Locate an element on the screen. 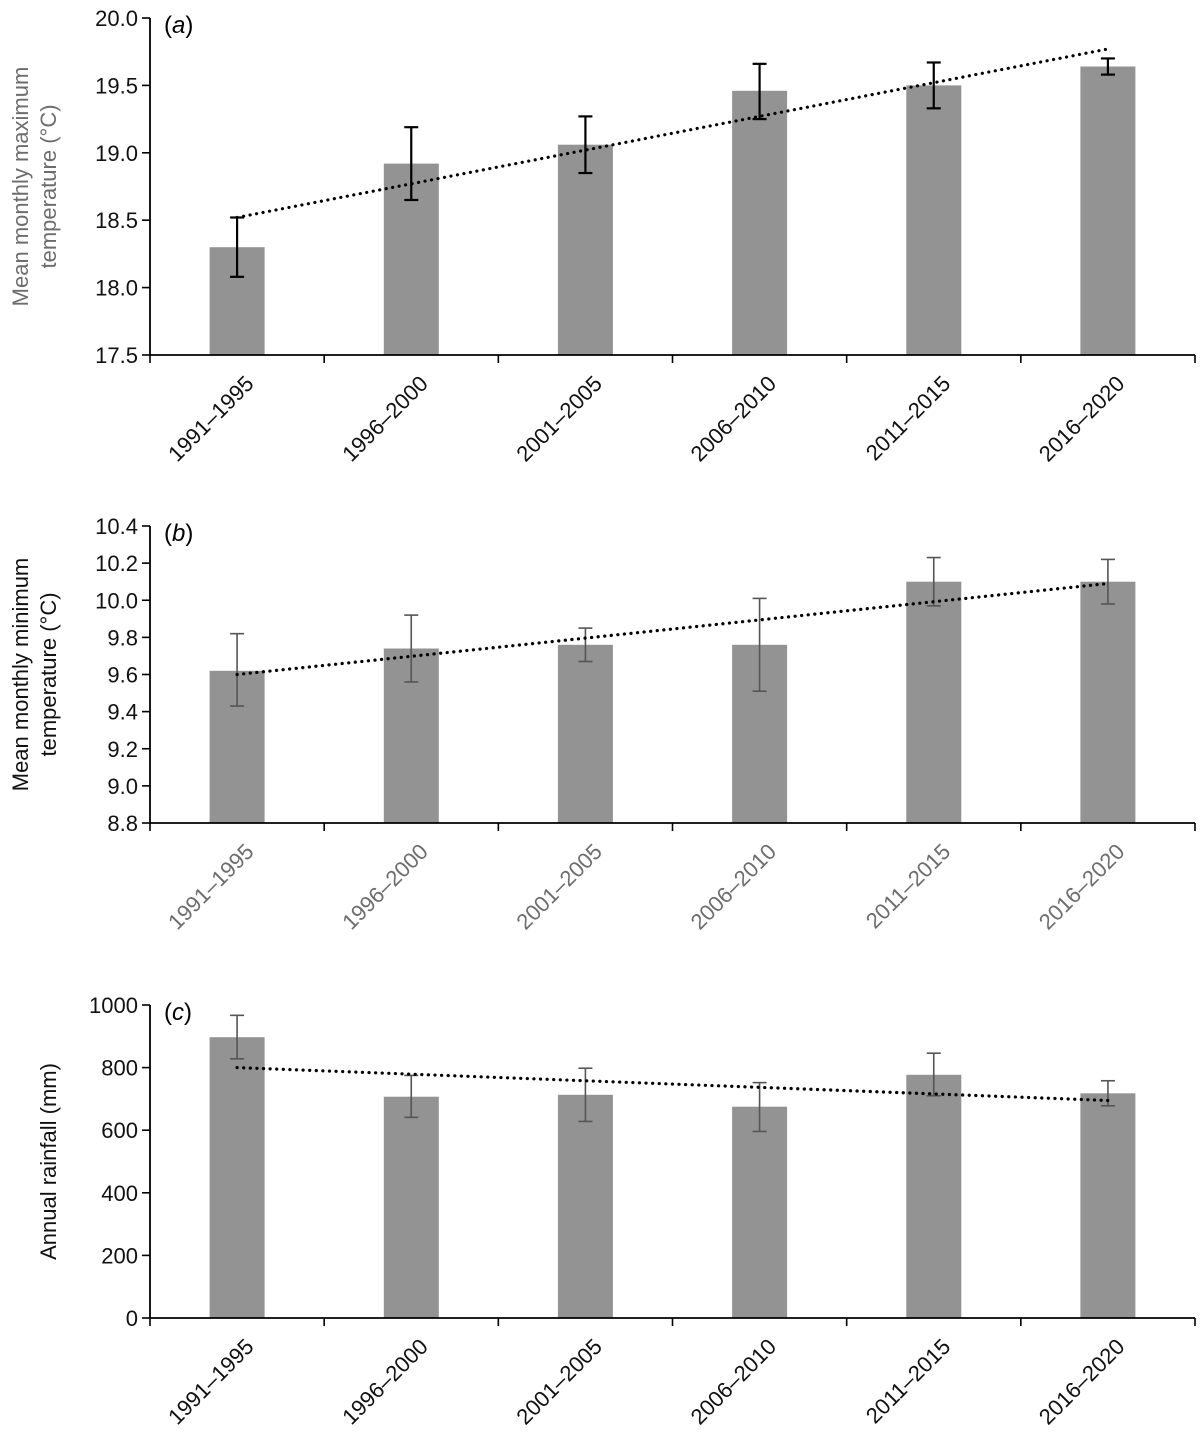 The height and width of the screenshot is (1440, 1200). panel-label-letter: c is located at coordinates (178, 1012).